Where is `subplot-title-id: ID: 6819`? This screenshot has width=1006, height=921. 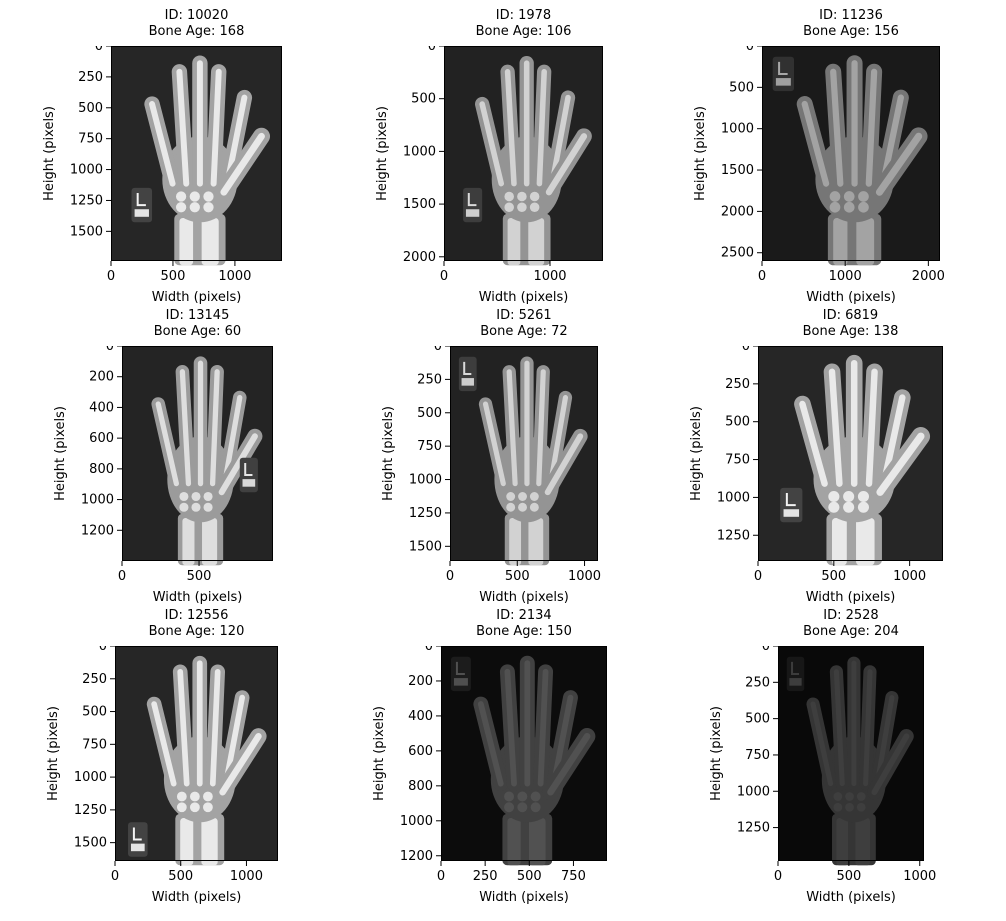 subplot-title-id: ID: 6819 is located at coordinates (850, 315).